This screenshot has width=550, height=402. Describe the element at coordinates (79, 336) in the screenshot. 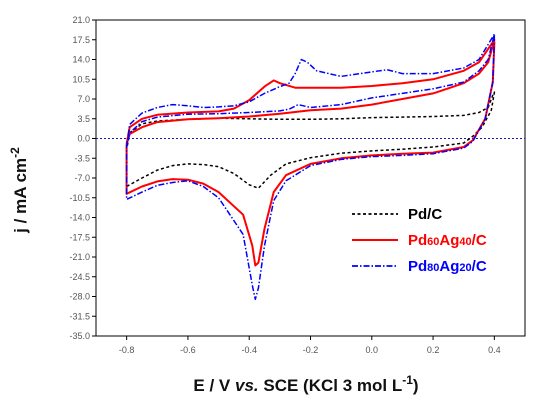

I see `y-tick-label: -35.0` at that location.